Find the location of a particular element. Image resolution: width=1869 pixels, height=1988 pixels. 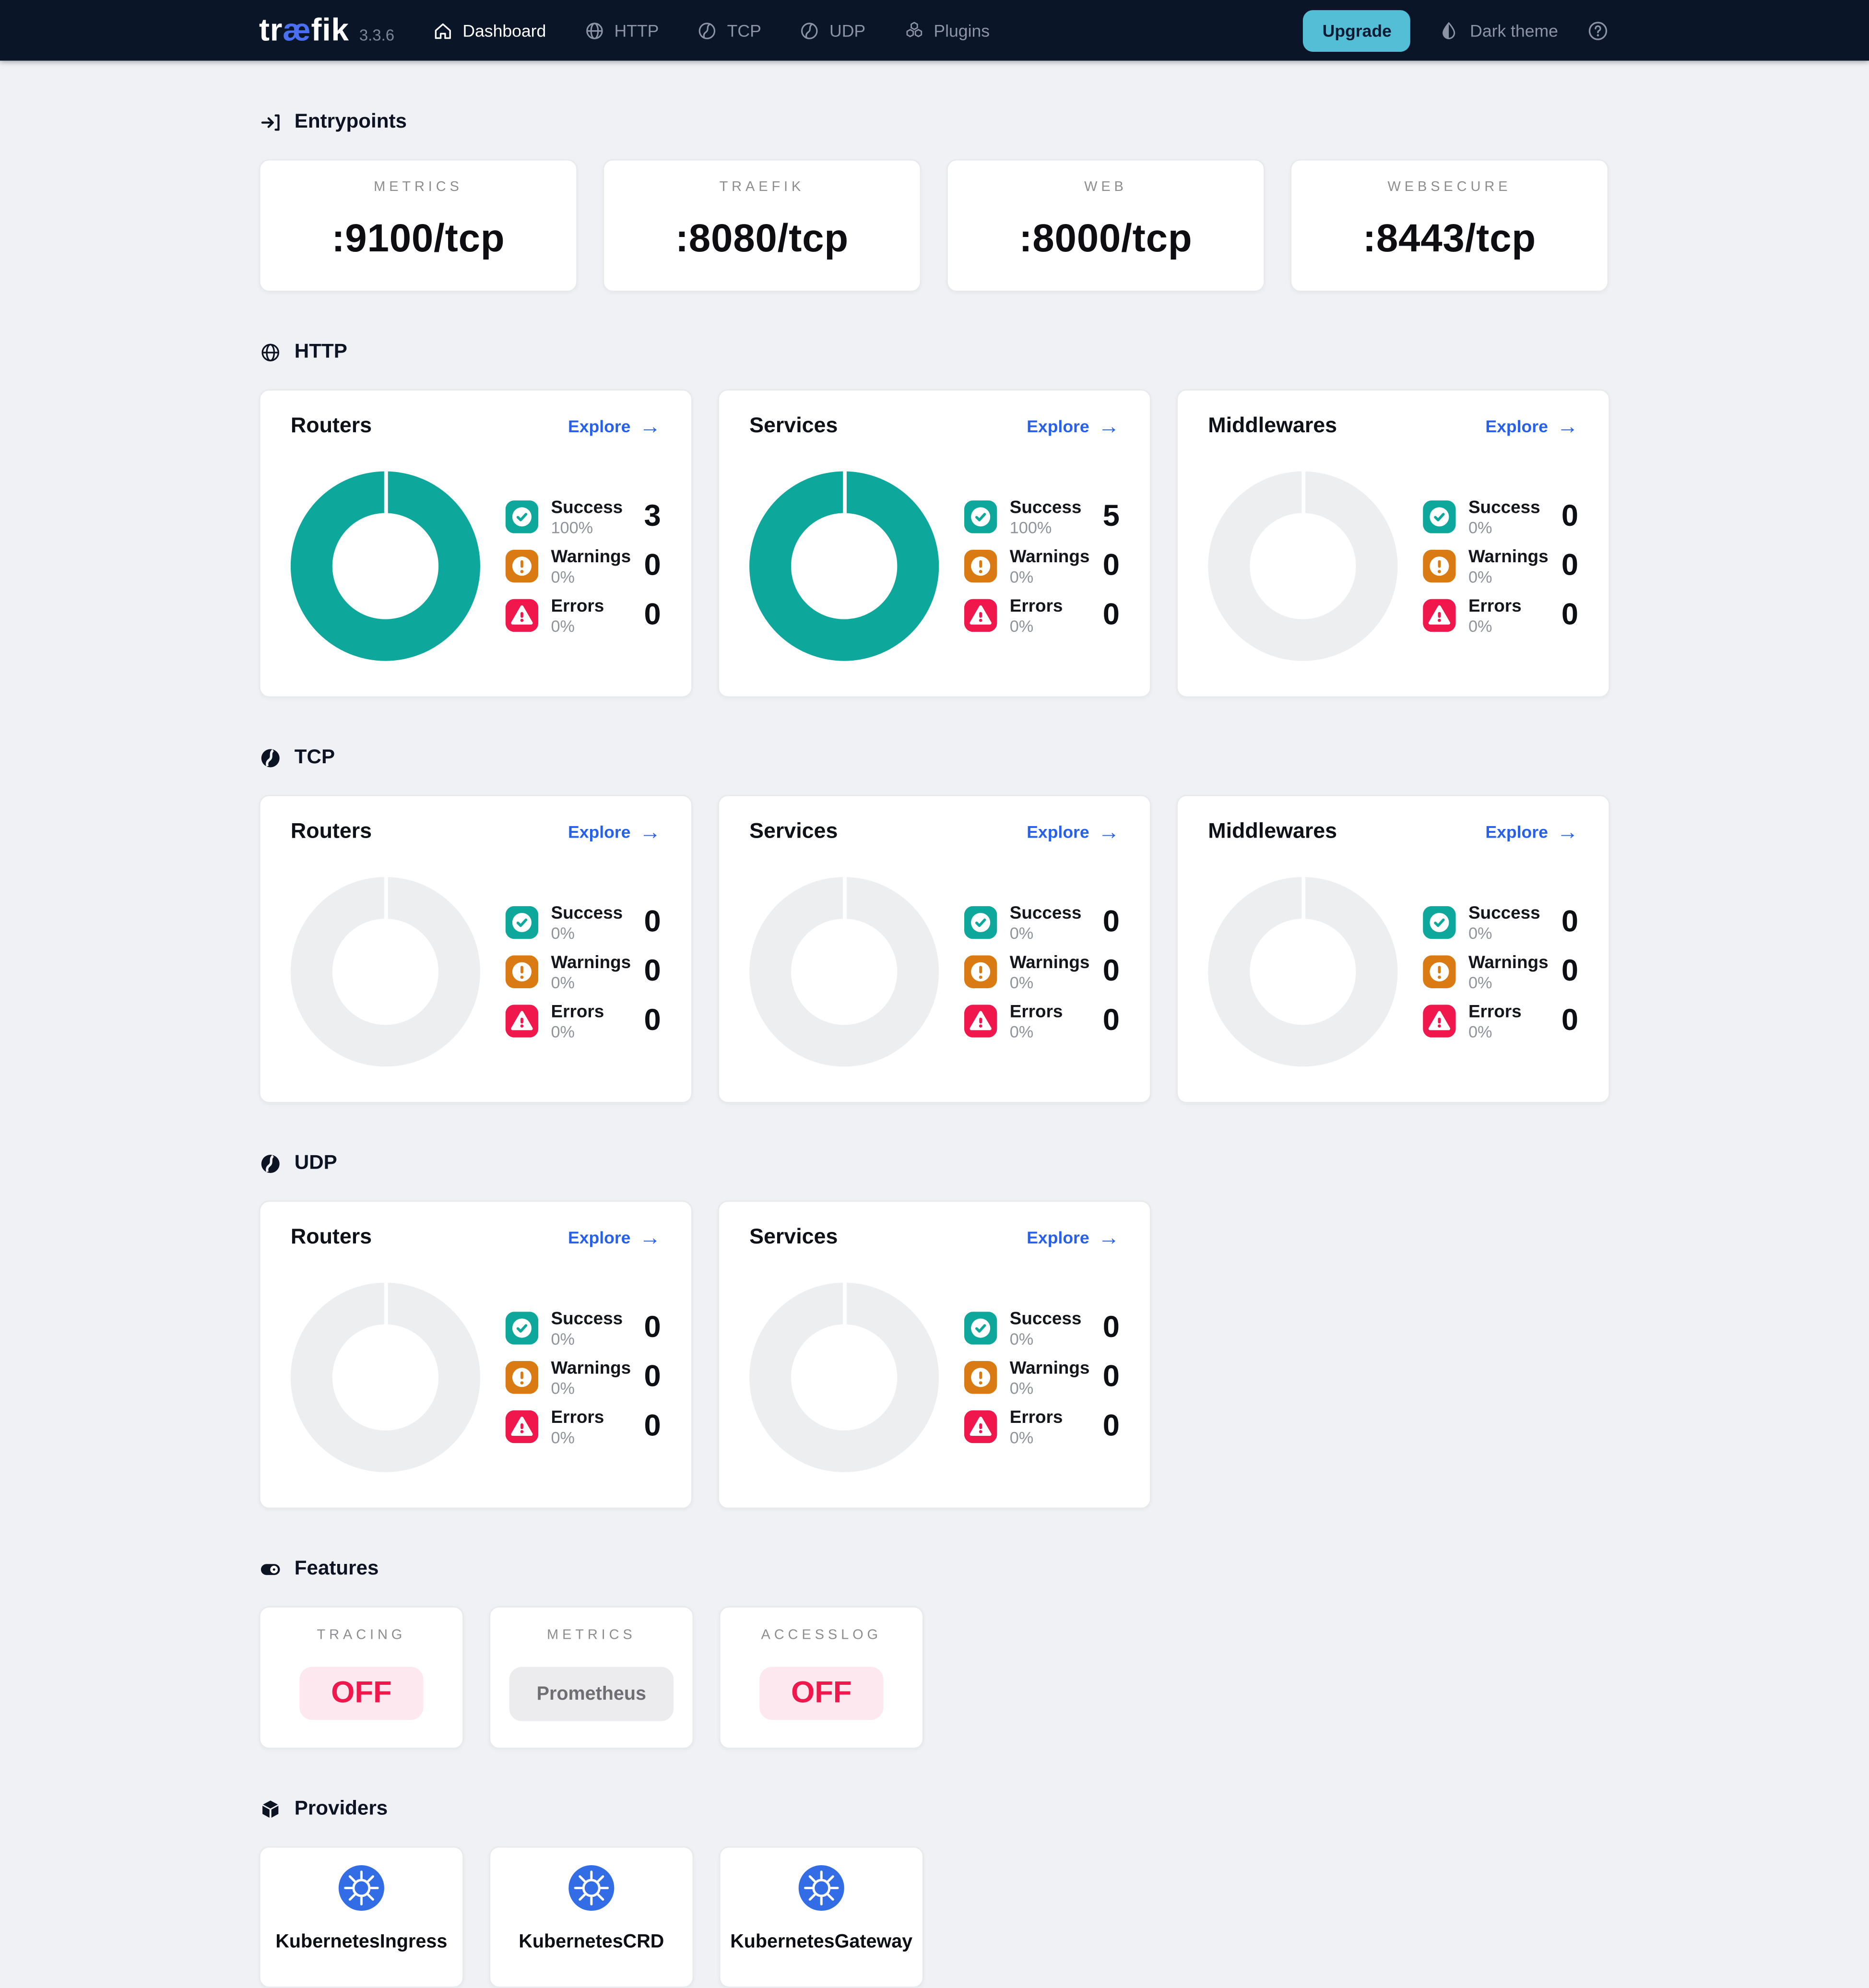

entrypoint-name: TRAEFIK is located at coordinates (762, 187).